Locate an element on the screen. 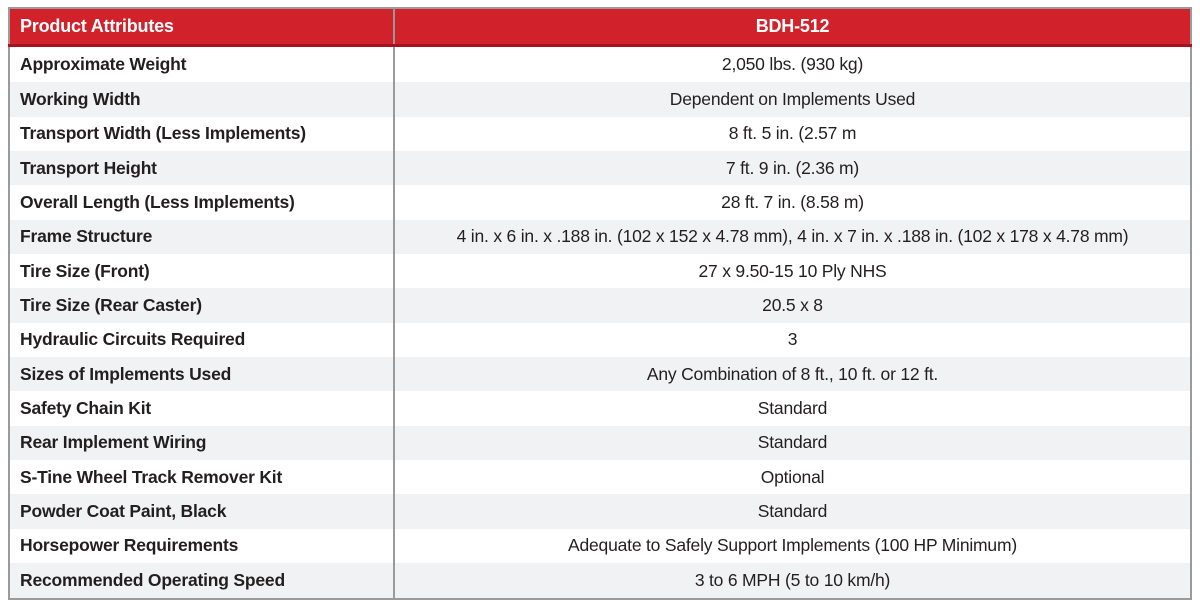  attribute-cell: Rear Implement Wiring is located at coordinates (113, 442).